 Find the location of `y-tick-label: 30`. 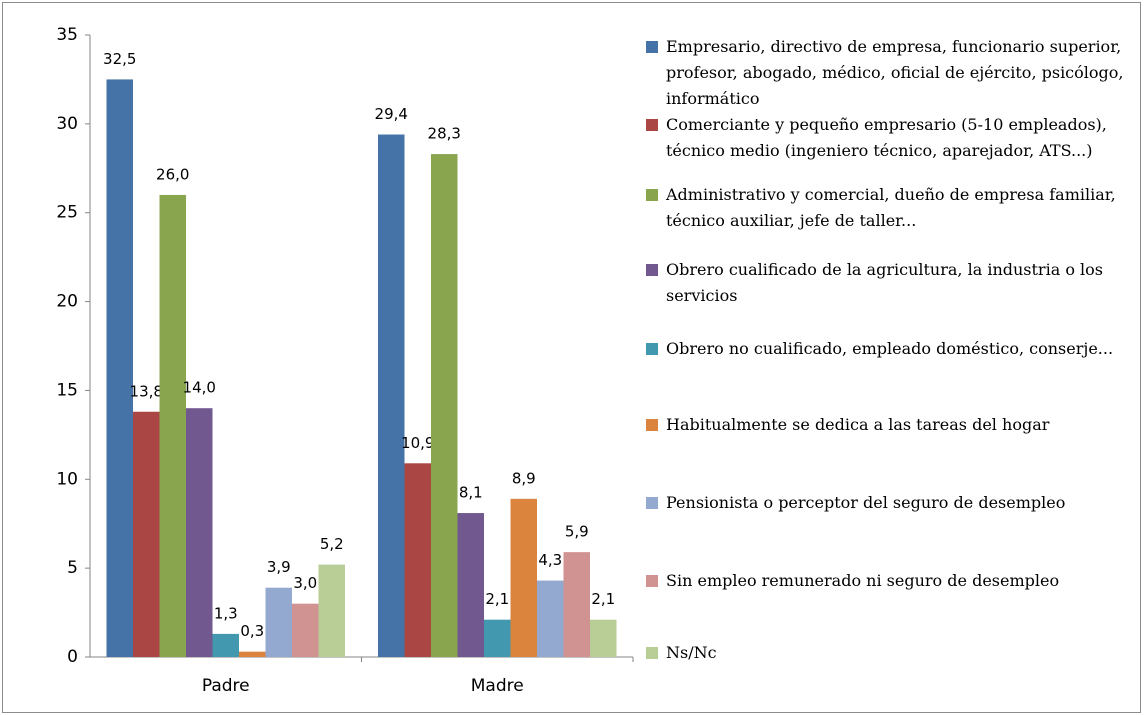

y-tick-label: 30 is located at coordinates (67, 124).